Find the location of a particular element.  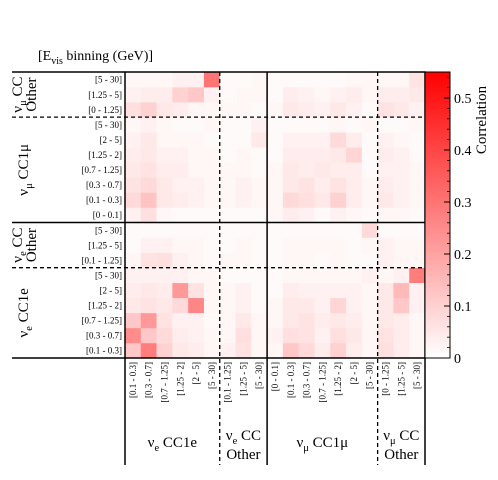

colorbar: 0 0.1 0.2 0.3 0.4 0.5 Correlation is located at coordinates (457, 219).